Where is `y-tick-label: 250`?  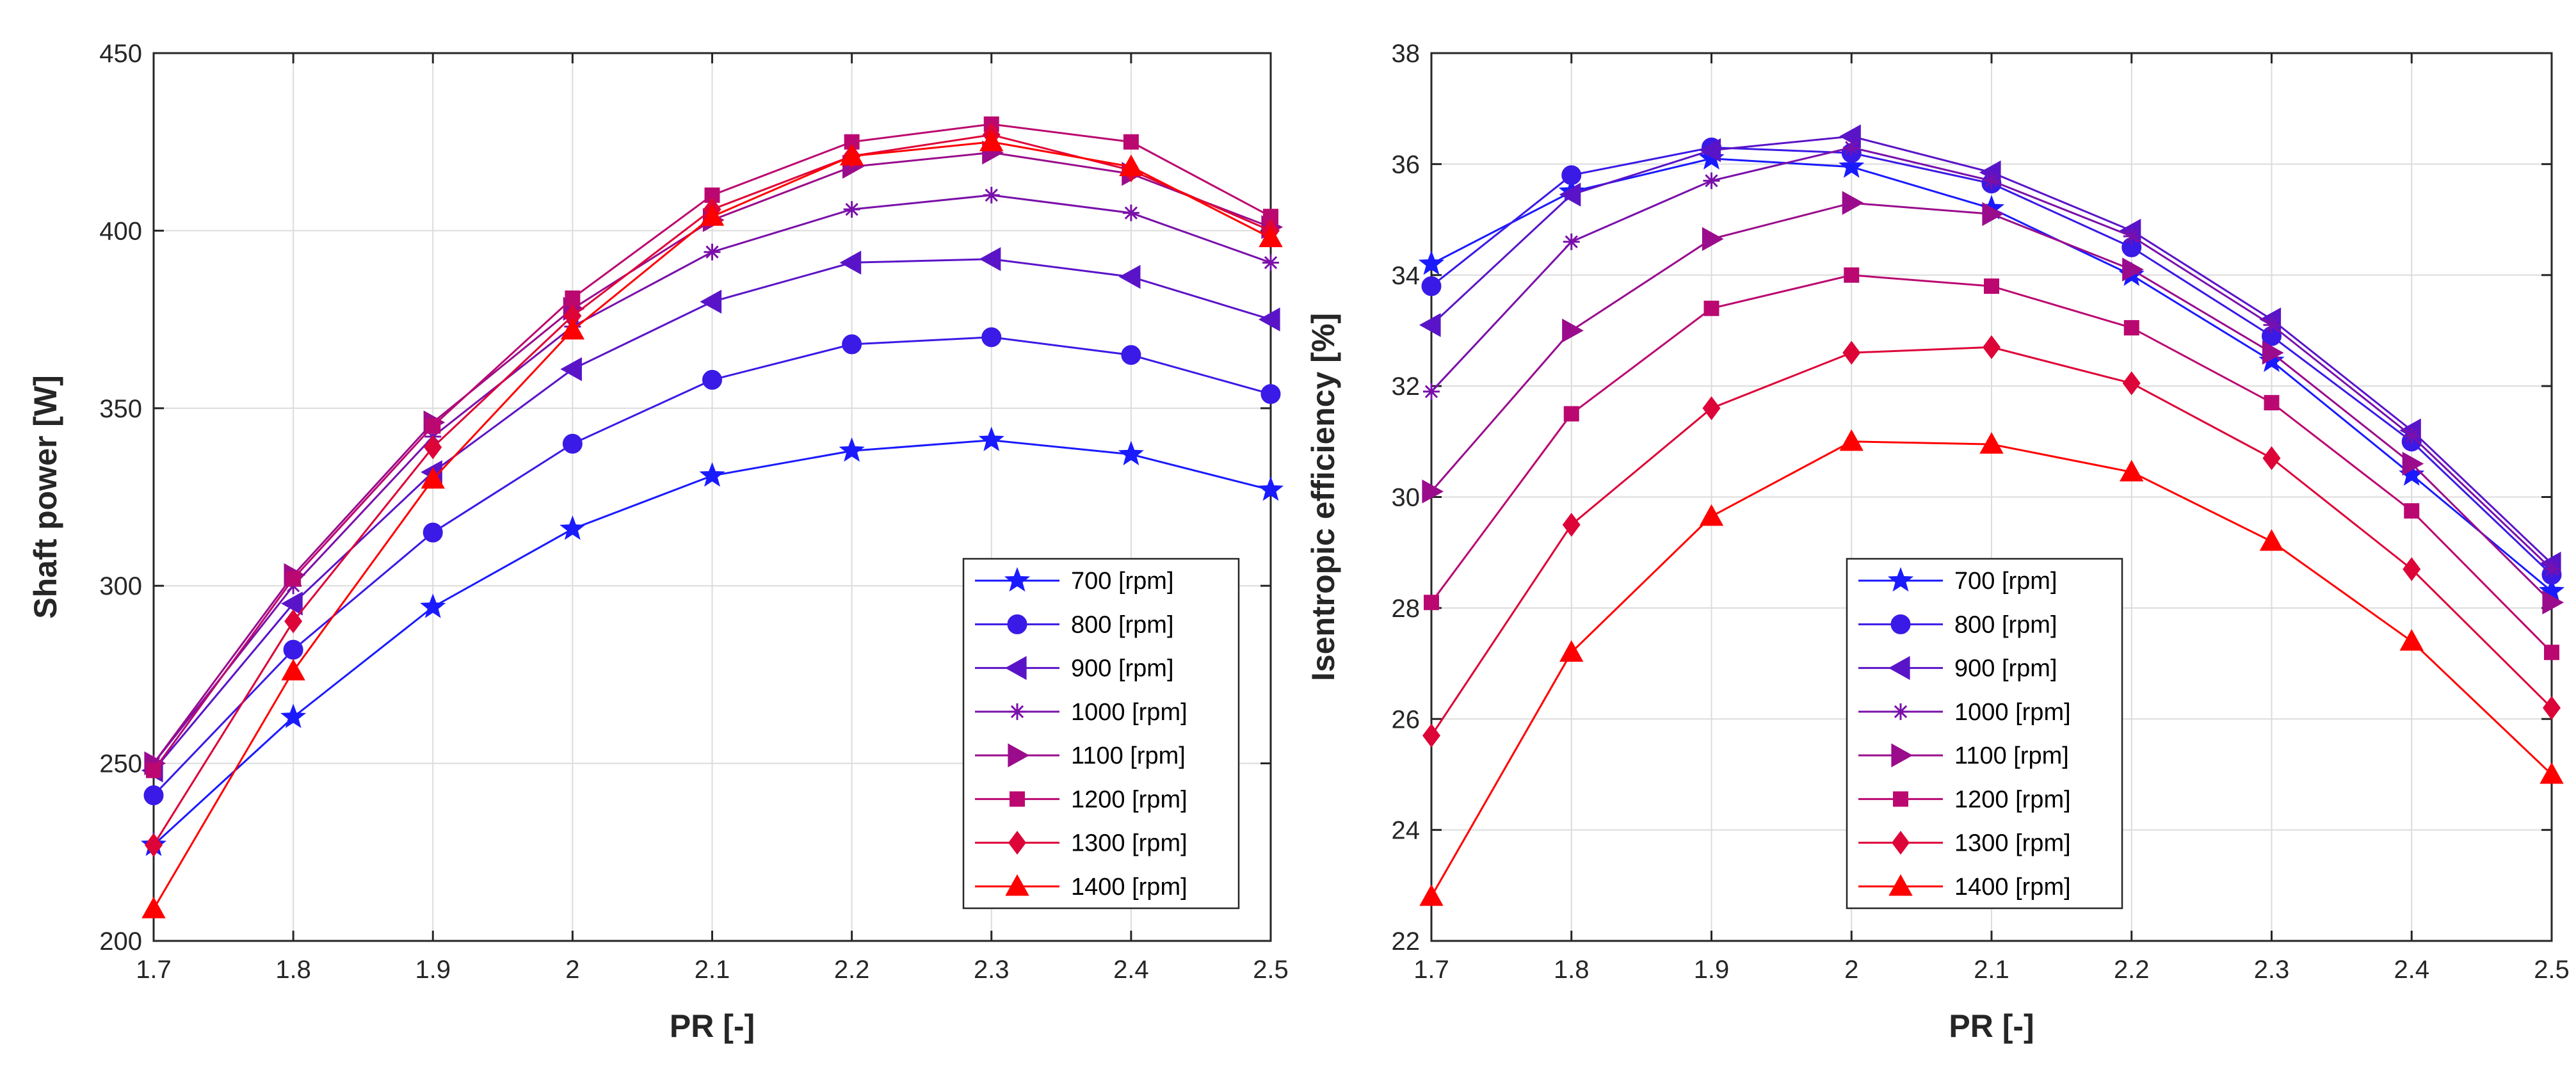 y-tick-label: 250 is located at coordinates (120, 764).